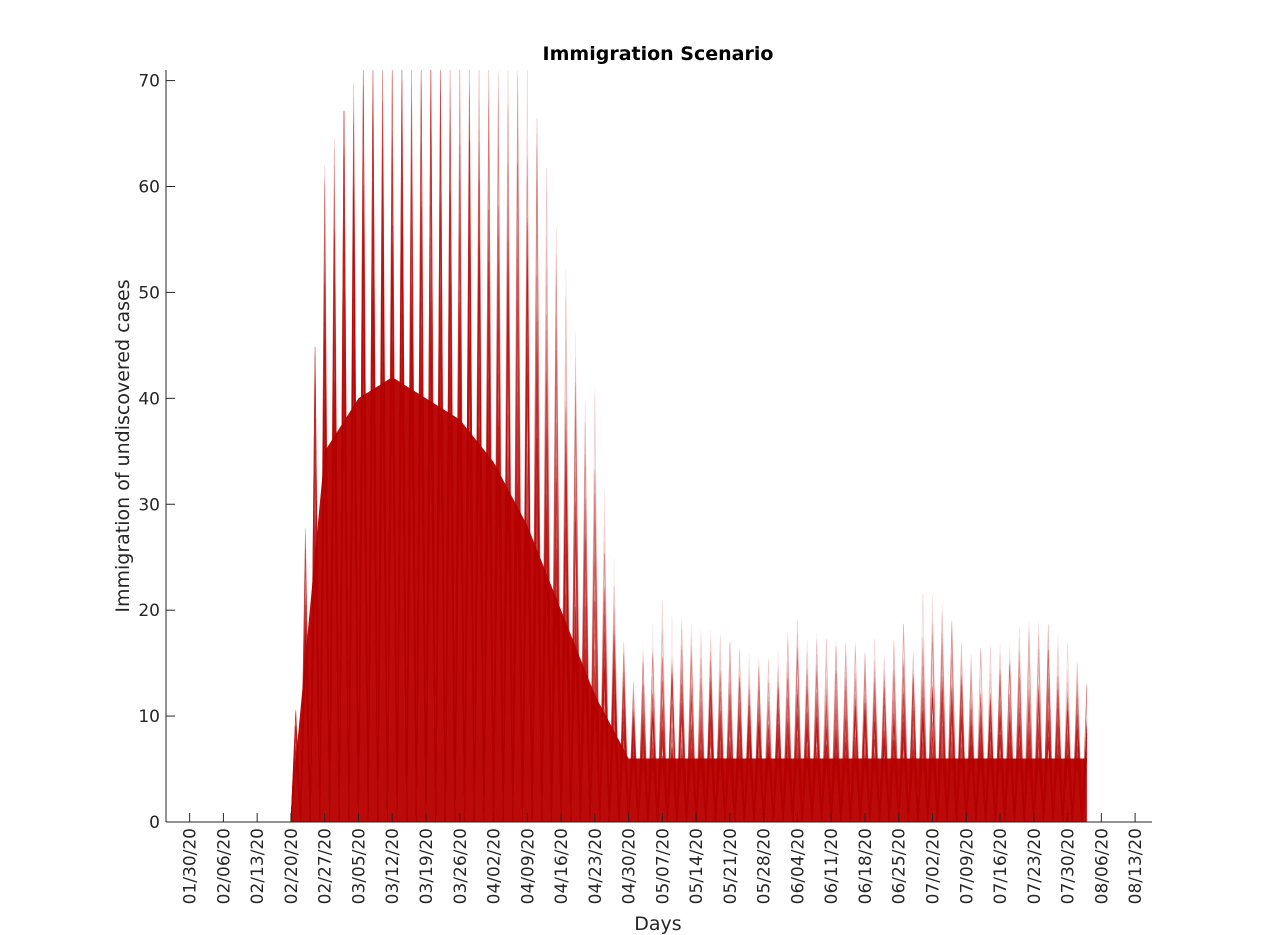 The image size is (1274, 935). Describe the element at coordinates (149, 399) in the screenshot. I see `y-tick-label: 40` at that location.